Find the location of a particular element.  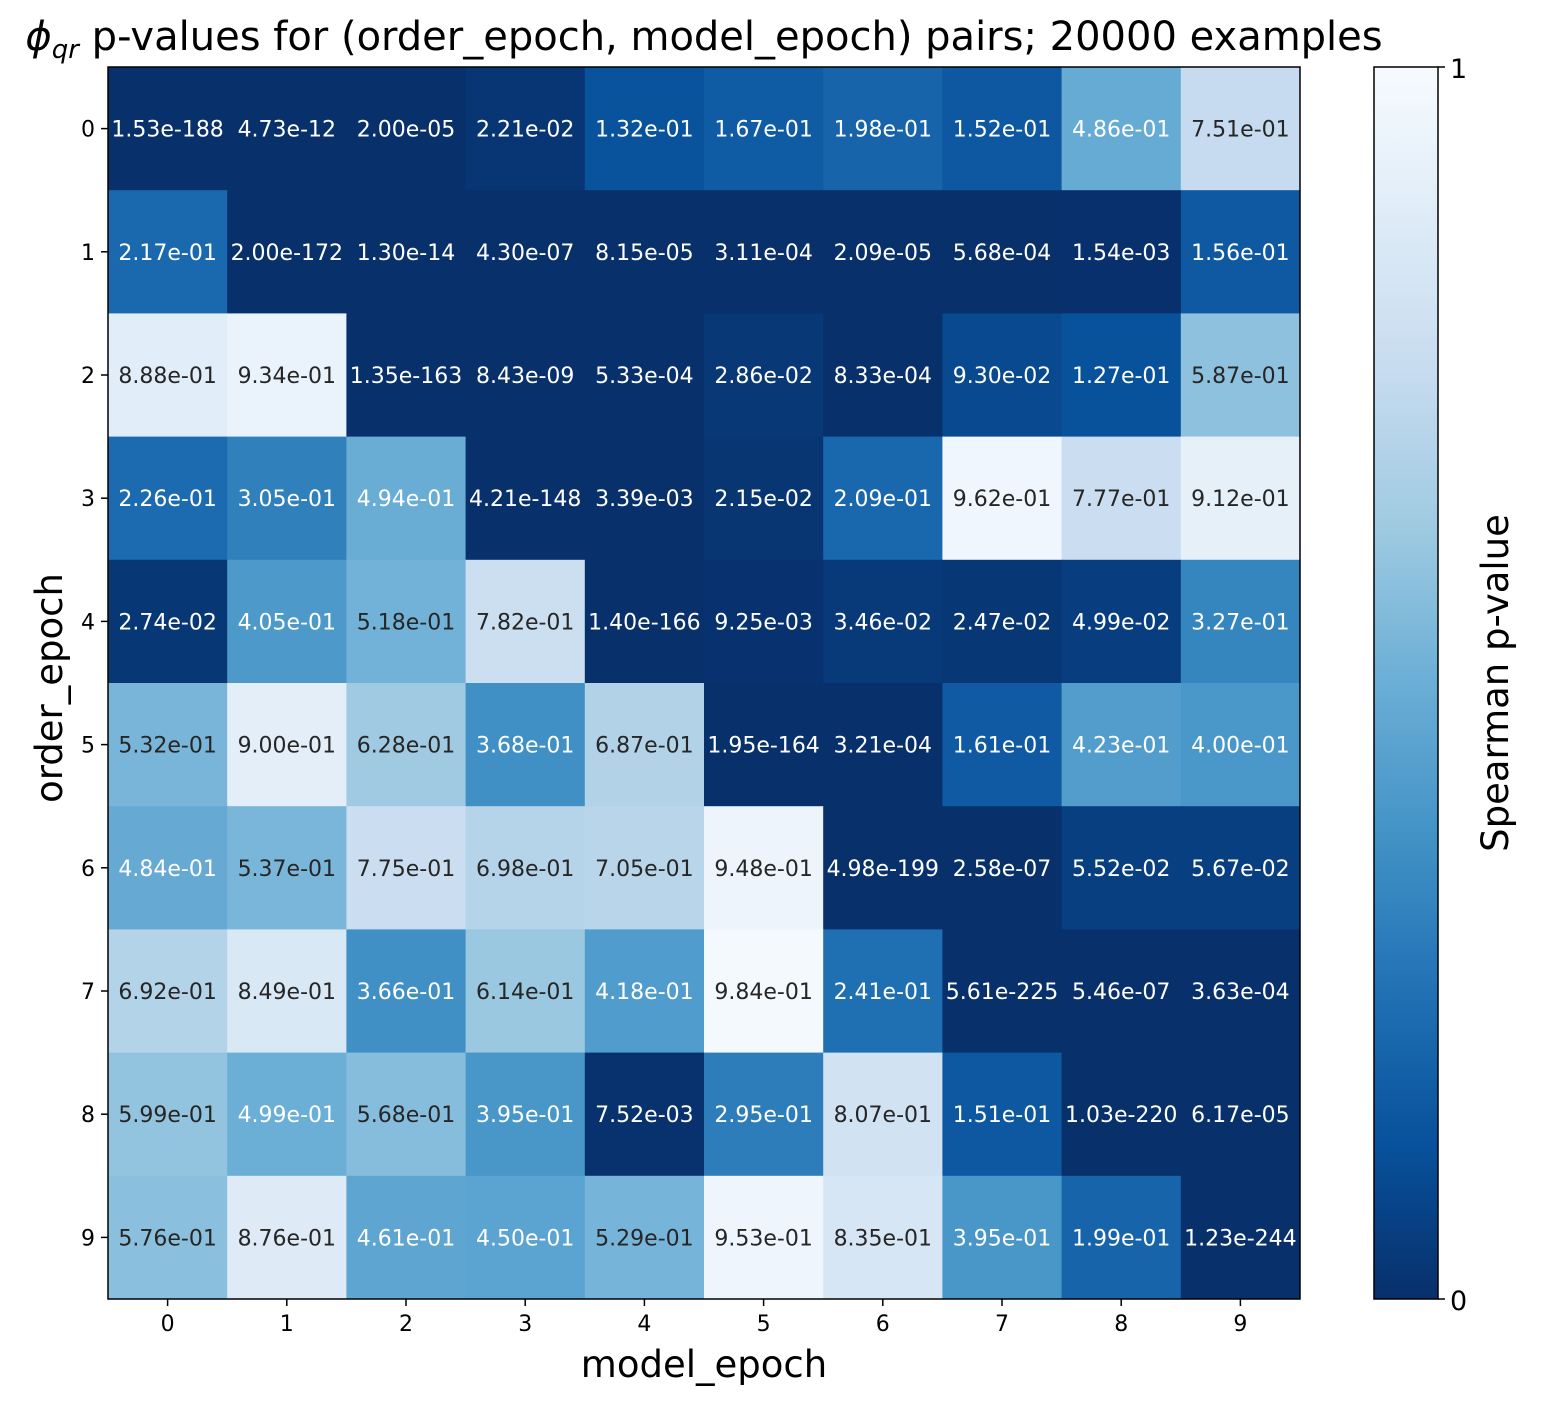

cell-value-label: 5.29e-01 is located at coordinates (644, 1238).